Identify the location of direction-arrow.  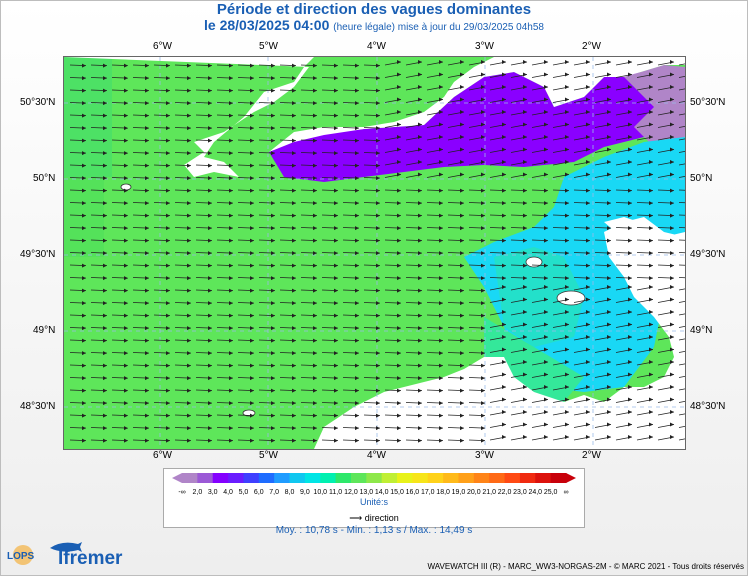
(681, 64).